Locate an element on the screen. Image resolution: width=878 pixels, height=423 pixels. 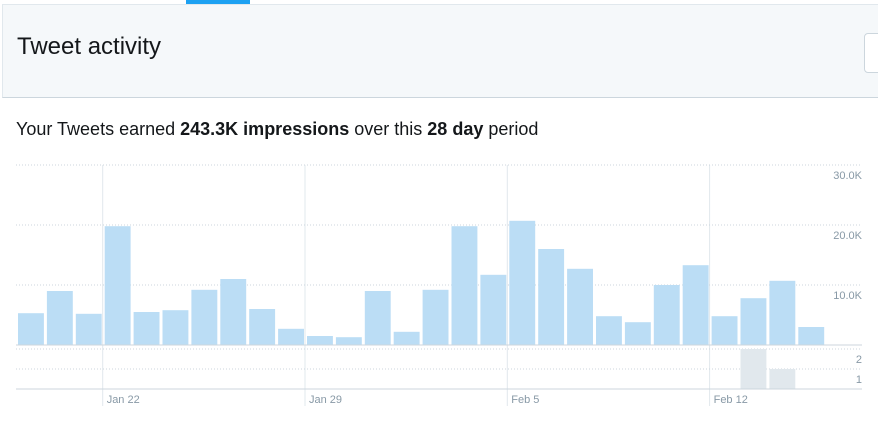
x-tick-label: Jan 22 is located at coordinates (123, 400).